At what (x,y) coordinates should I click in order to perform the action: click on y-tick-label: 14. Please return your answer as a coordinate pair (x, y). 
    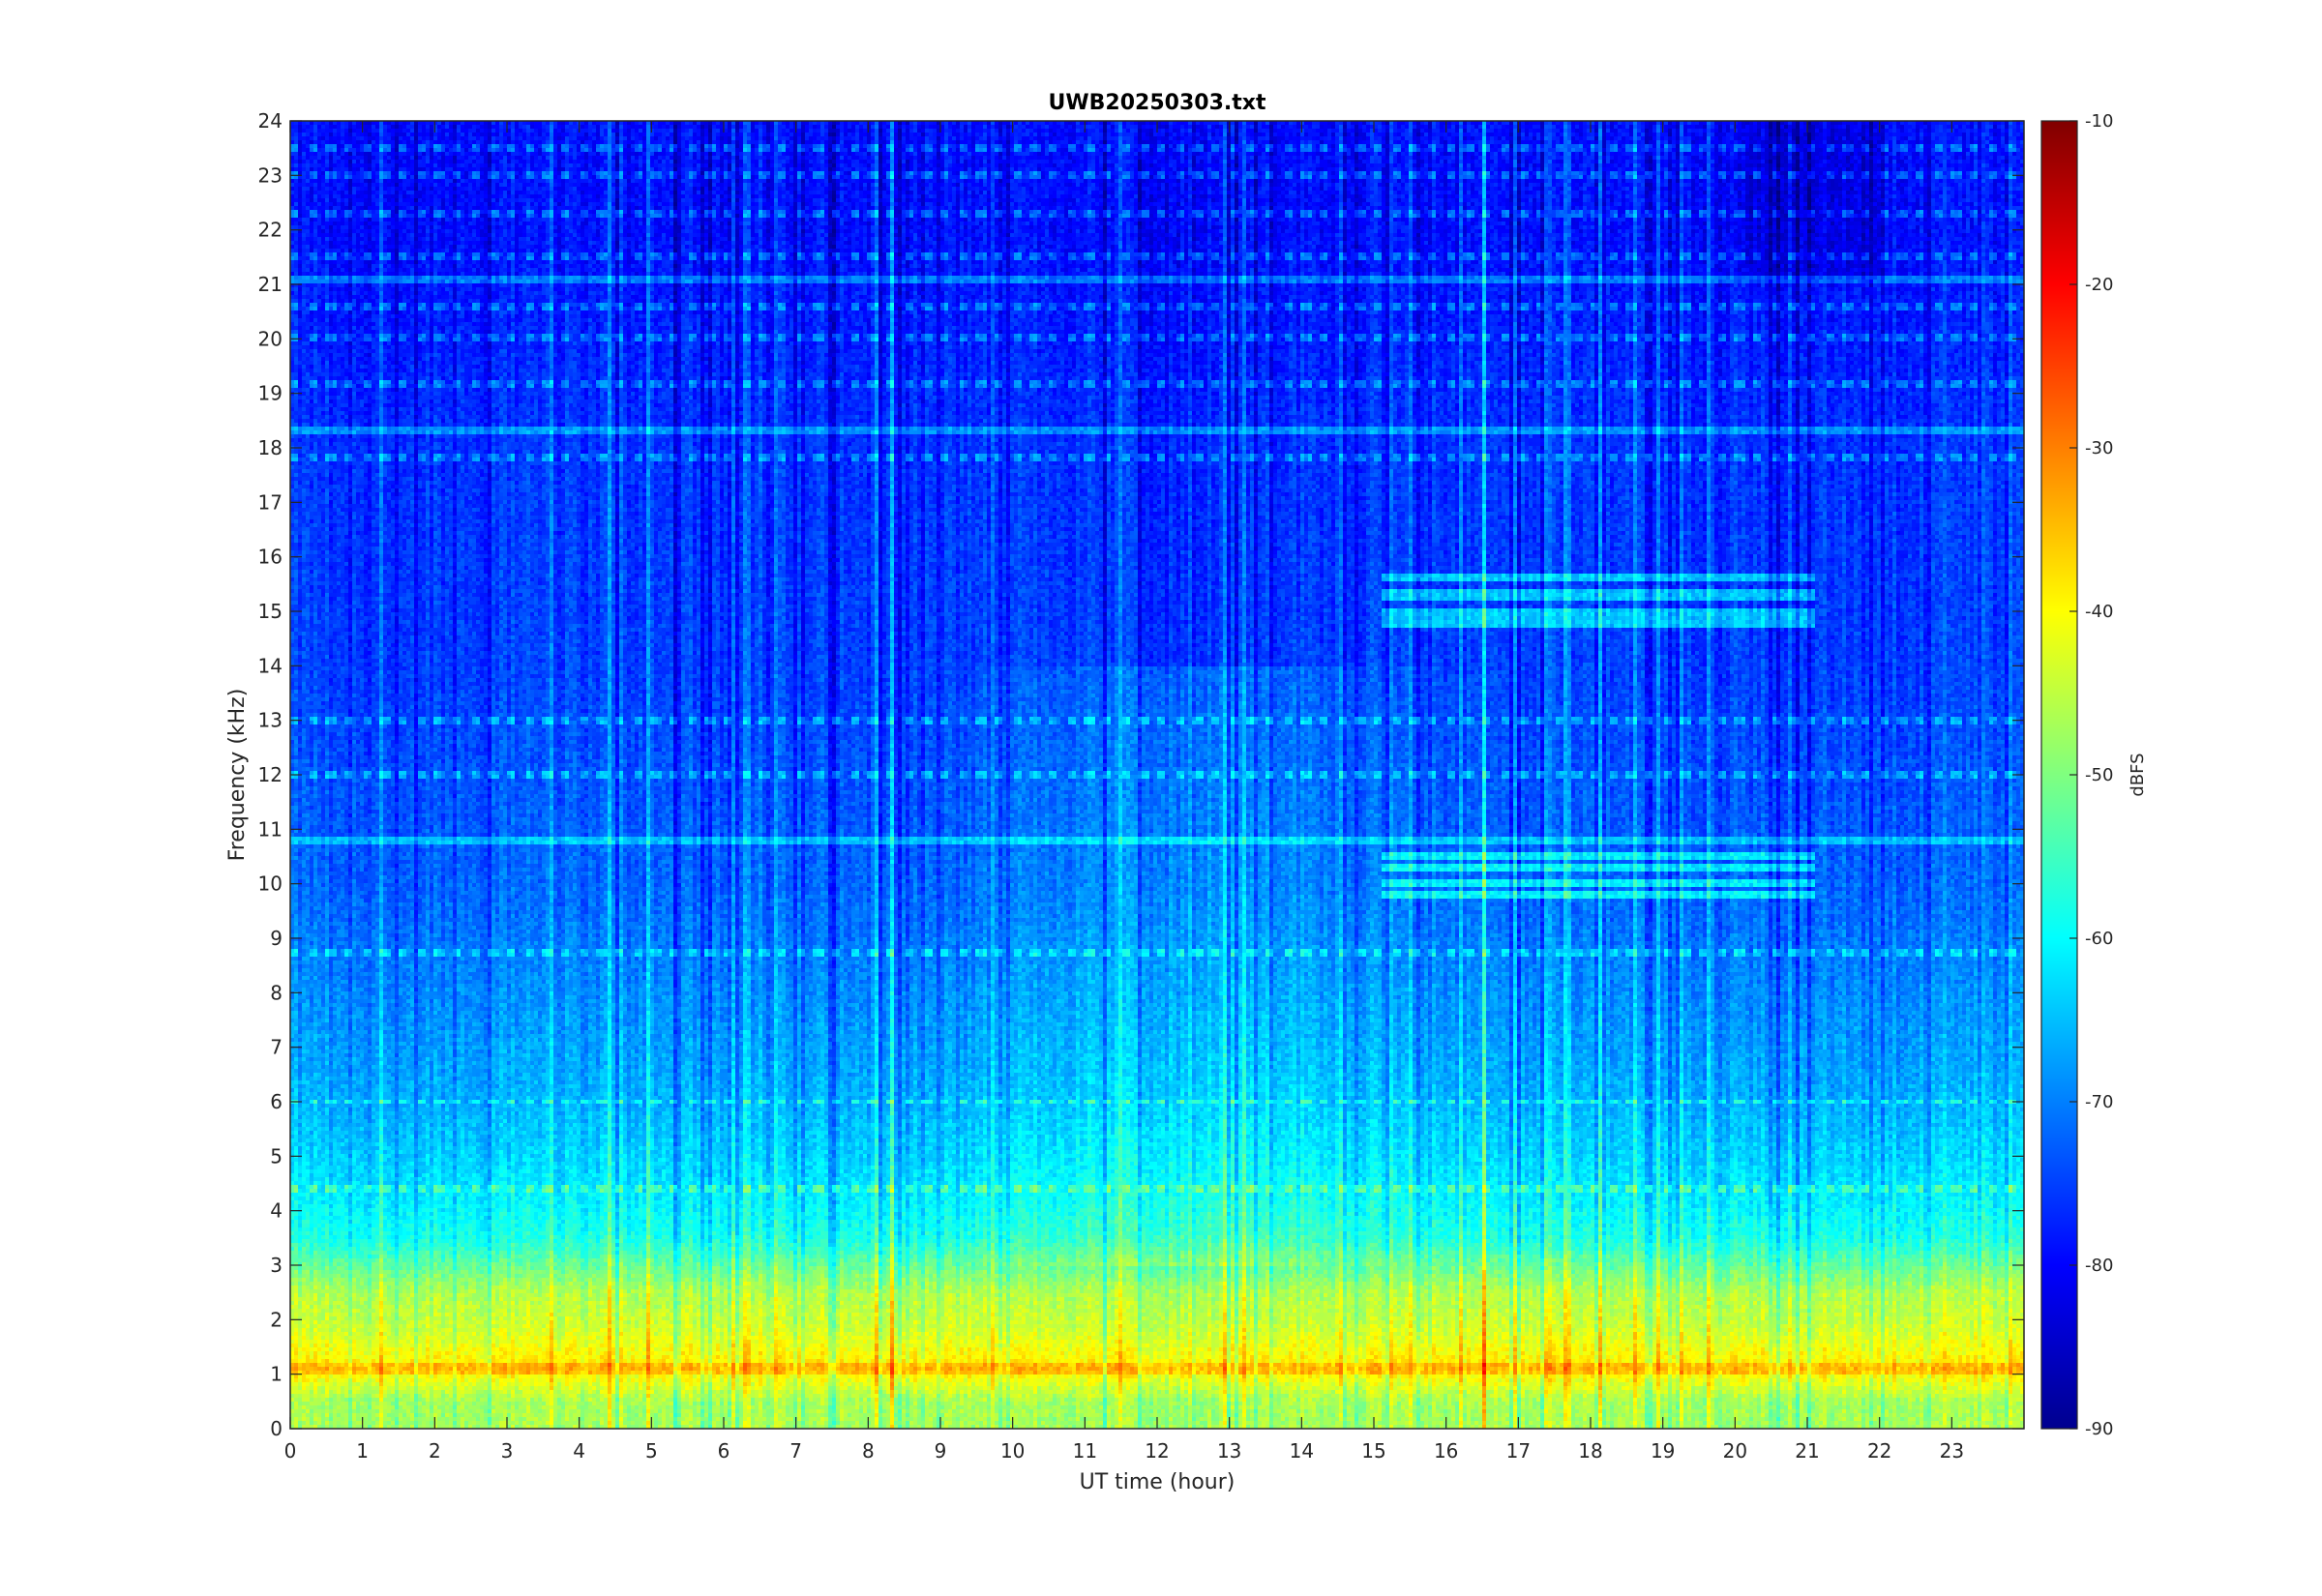
    Looking at the image, I should click on (270, 665).